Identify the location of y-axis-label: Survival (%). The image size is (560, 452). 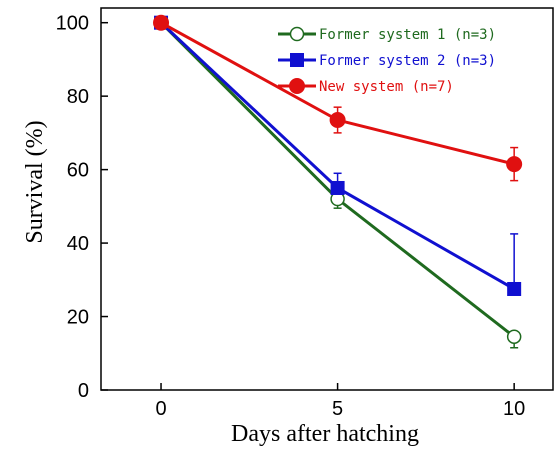
(35, 181).